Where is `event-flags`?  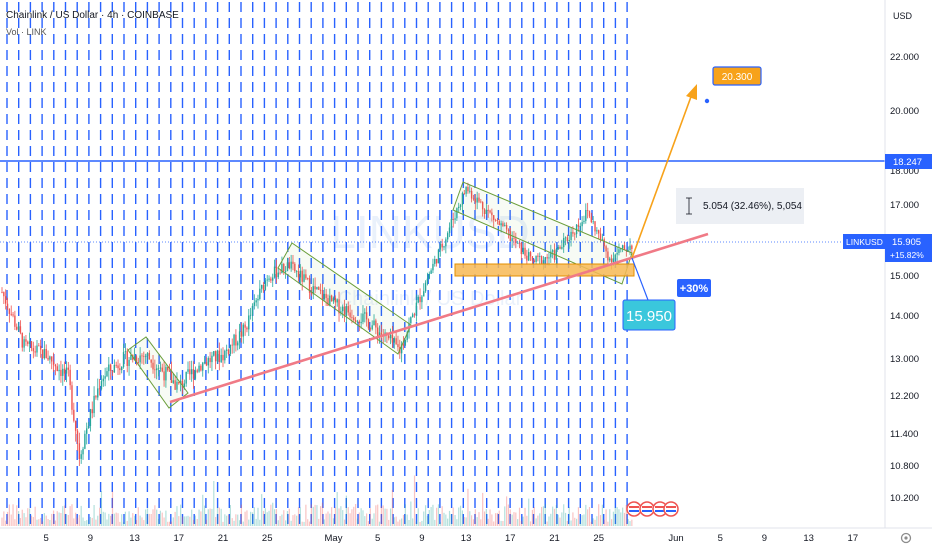 event-flags is located at coordinates (652, 509).